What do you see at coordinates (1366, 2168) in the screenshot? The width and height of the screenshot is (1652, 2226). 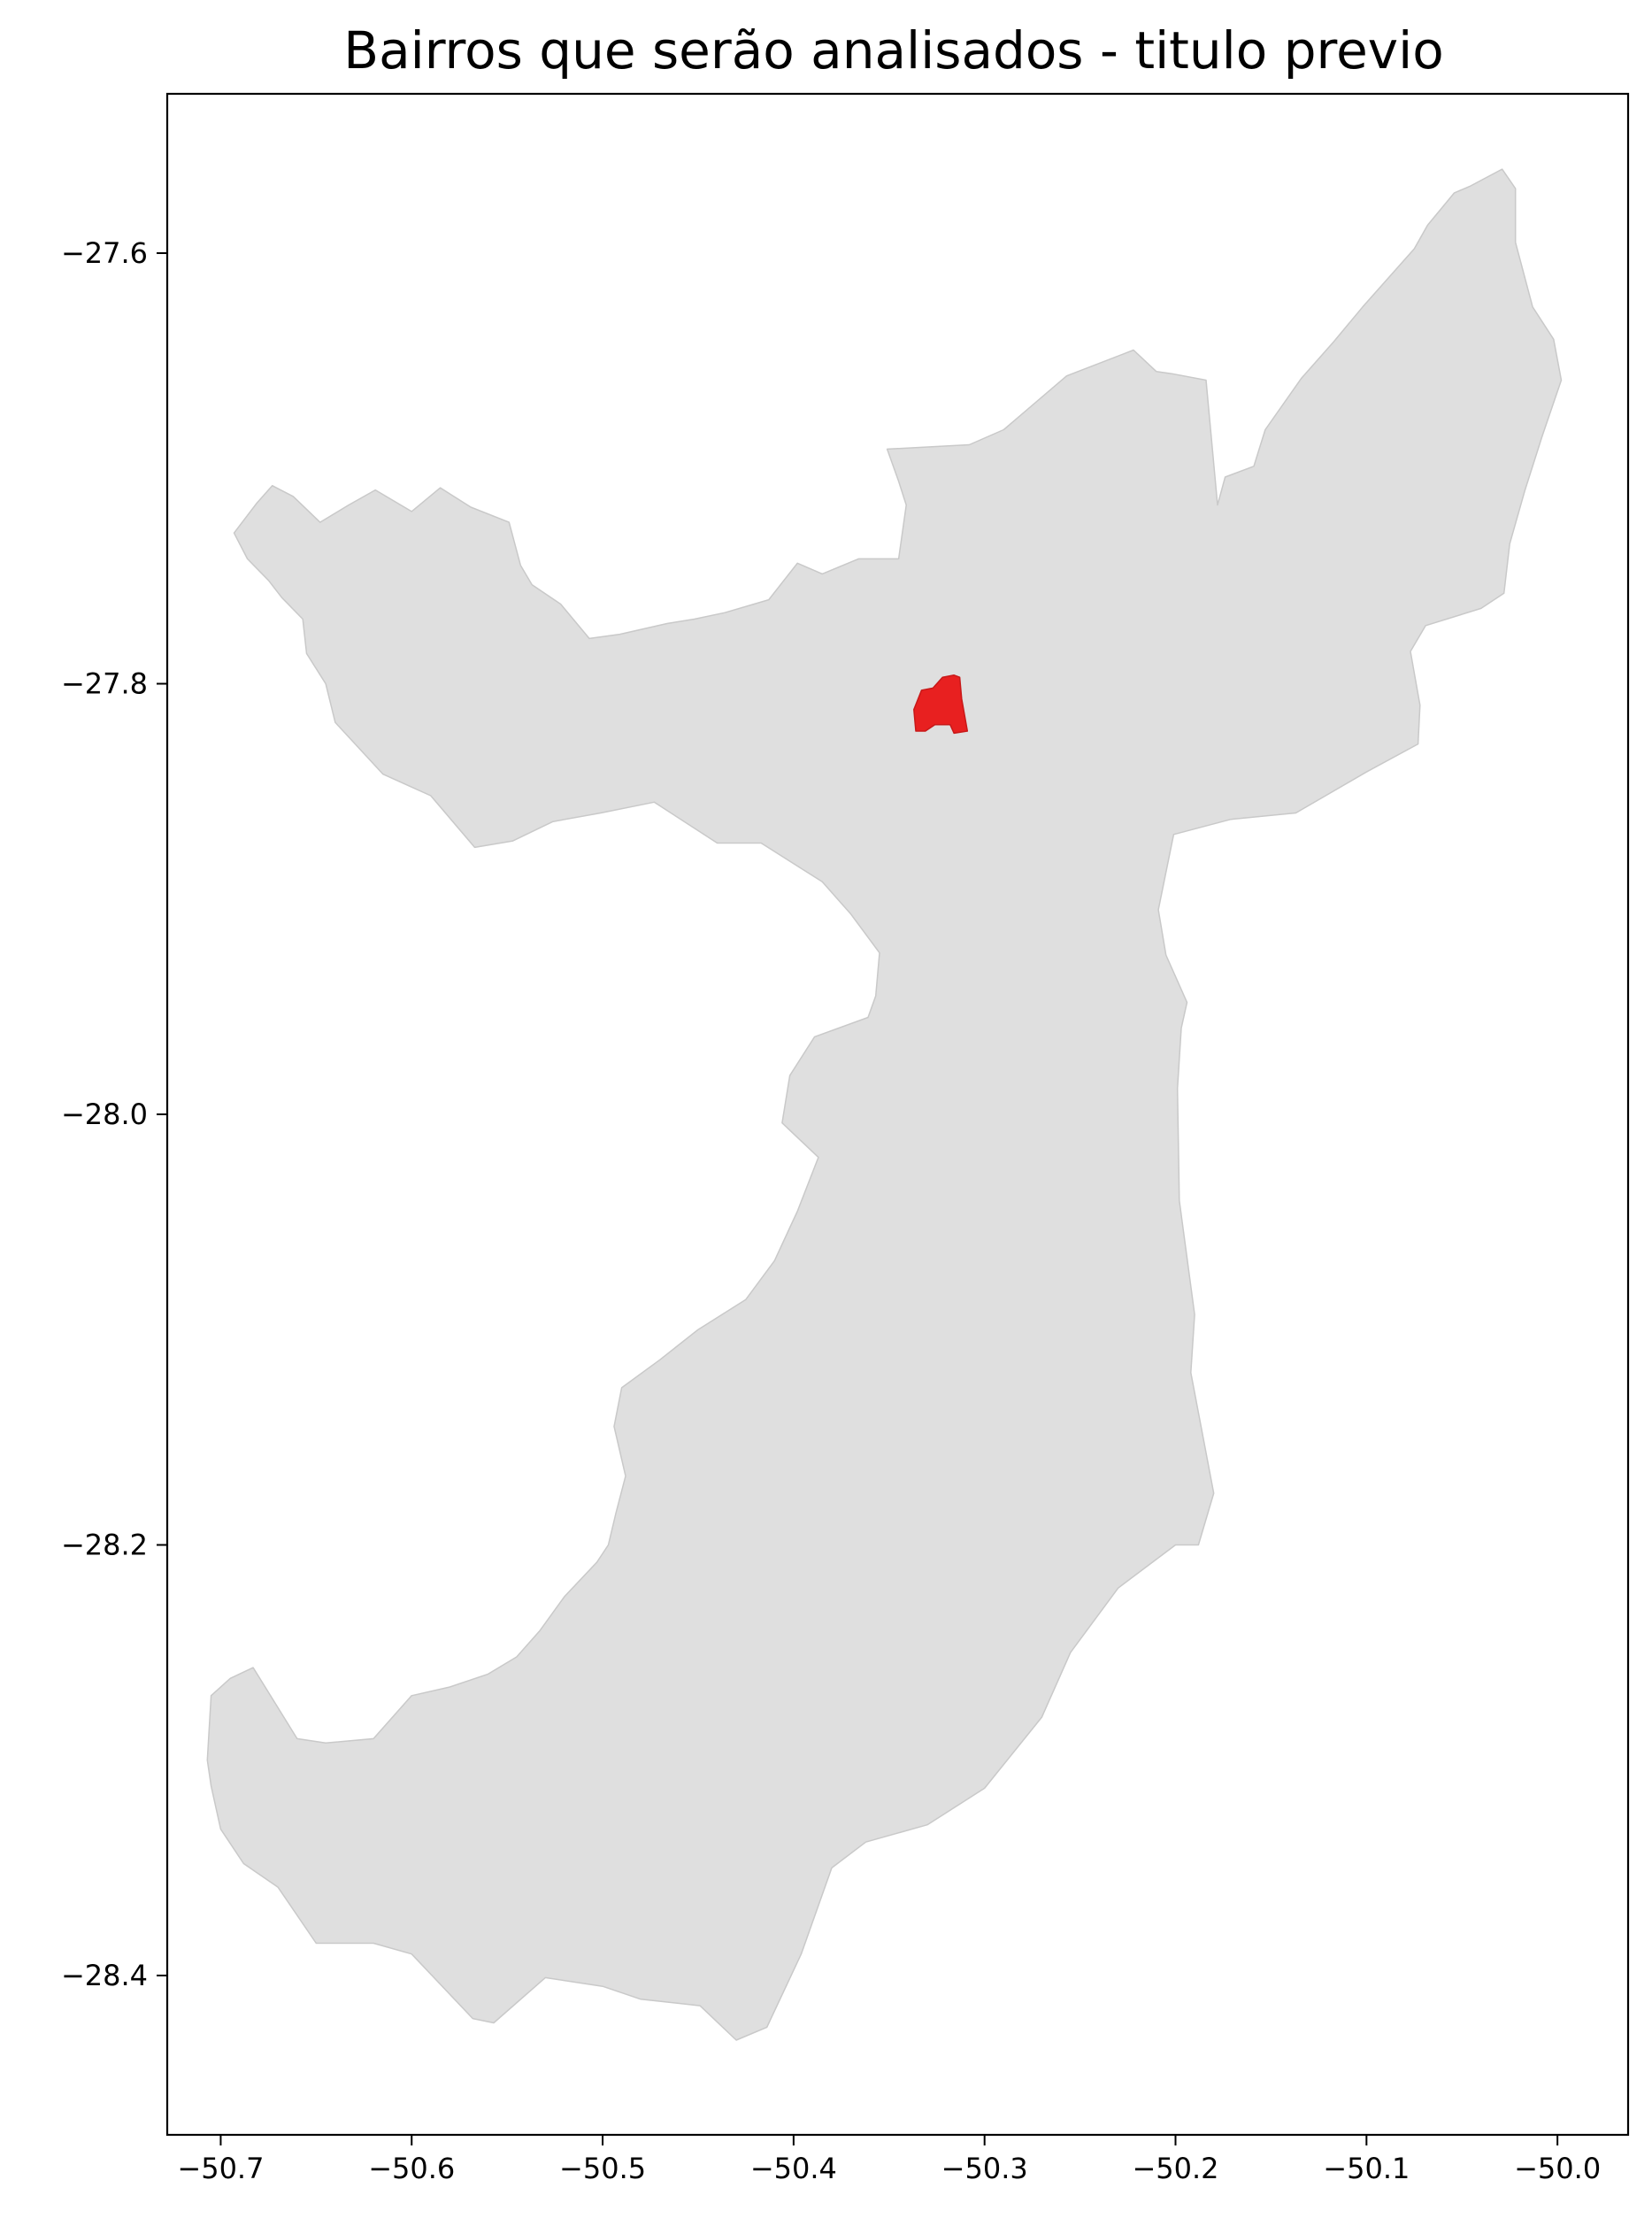 I see `x-tick-label: −50.1` at bounding box center [1366, 2168].